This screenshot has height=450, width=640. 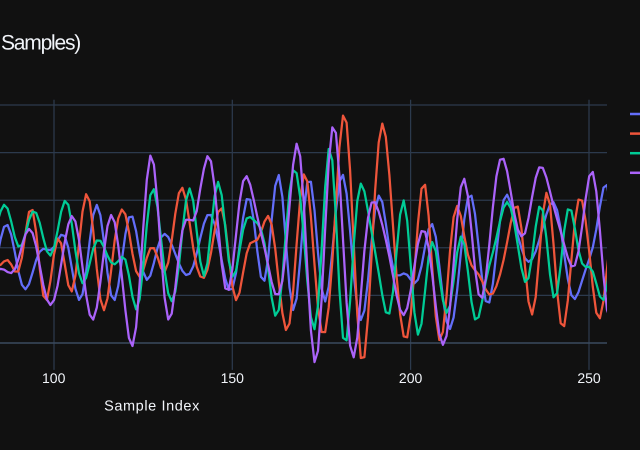 I want to click on svg-text: 100, so click(x=54, y=378).